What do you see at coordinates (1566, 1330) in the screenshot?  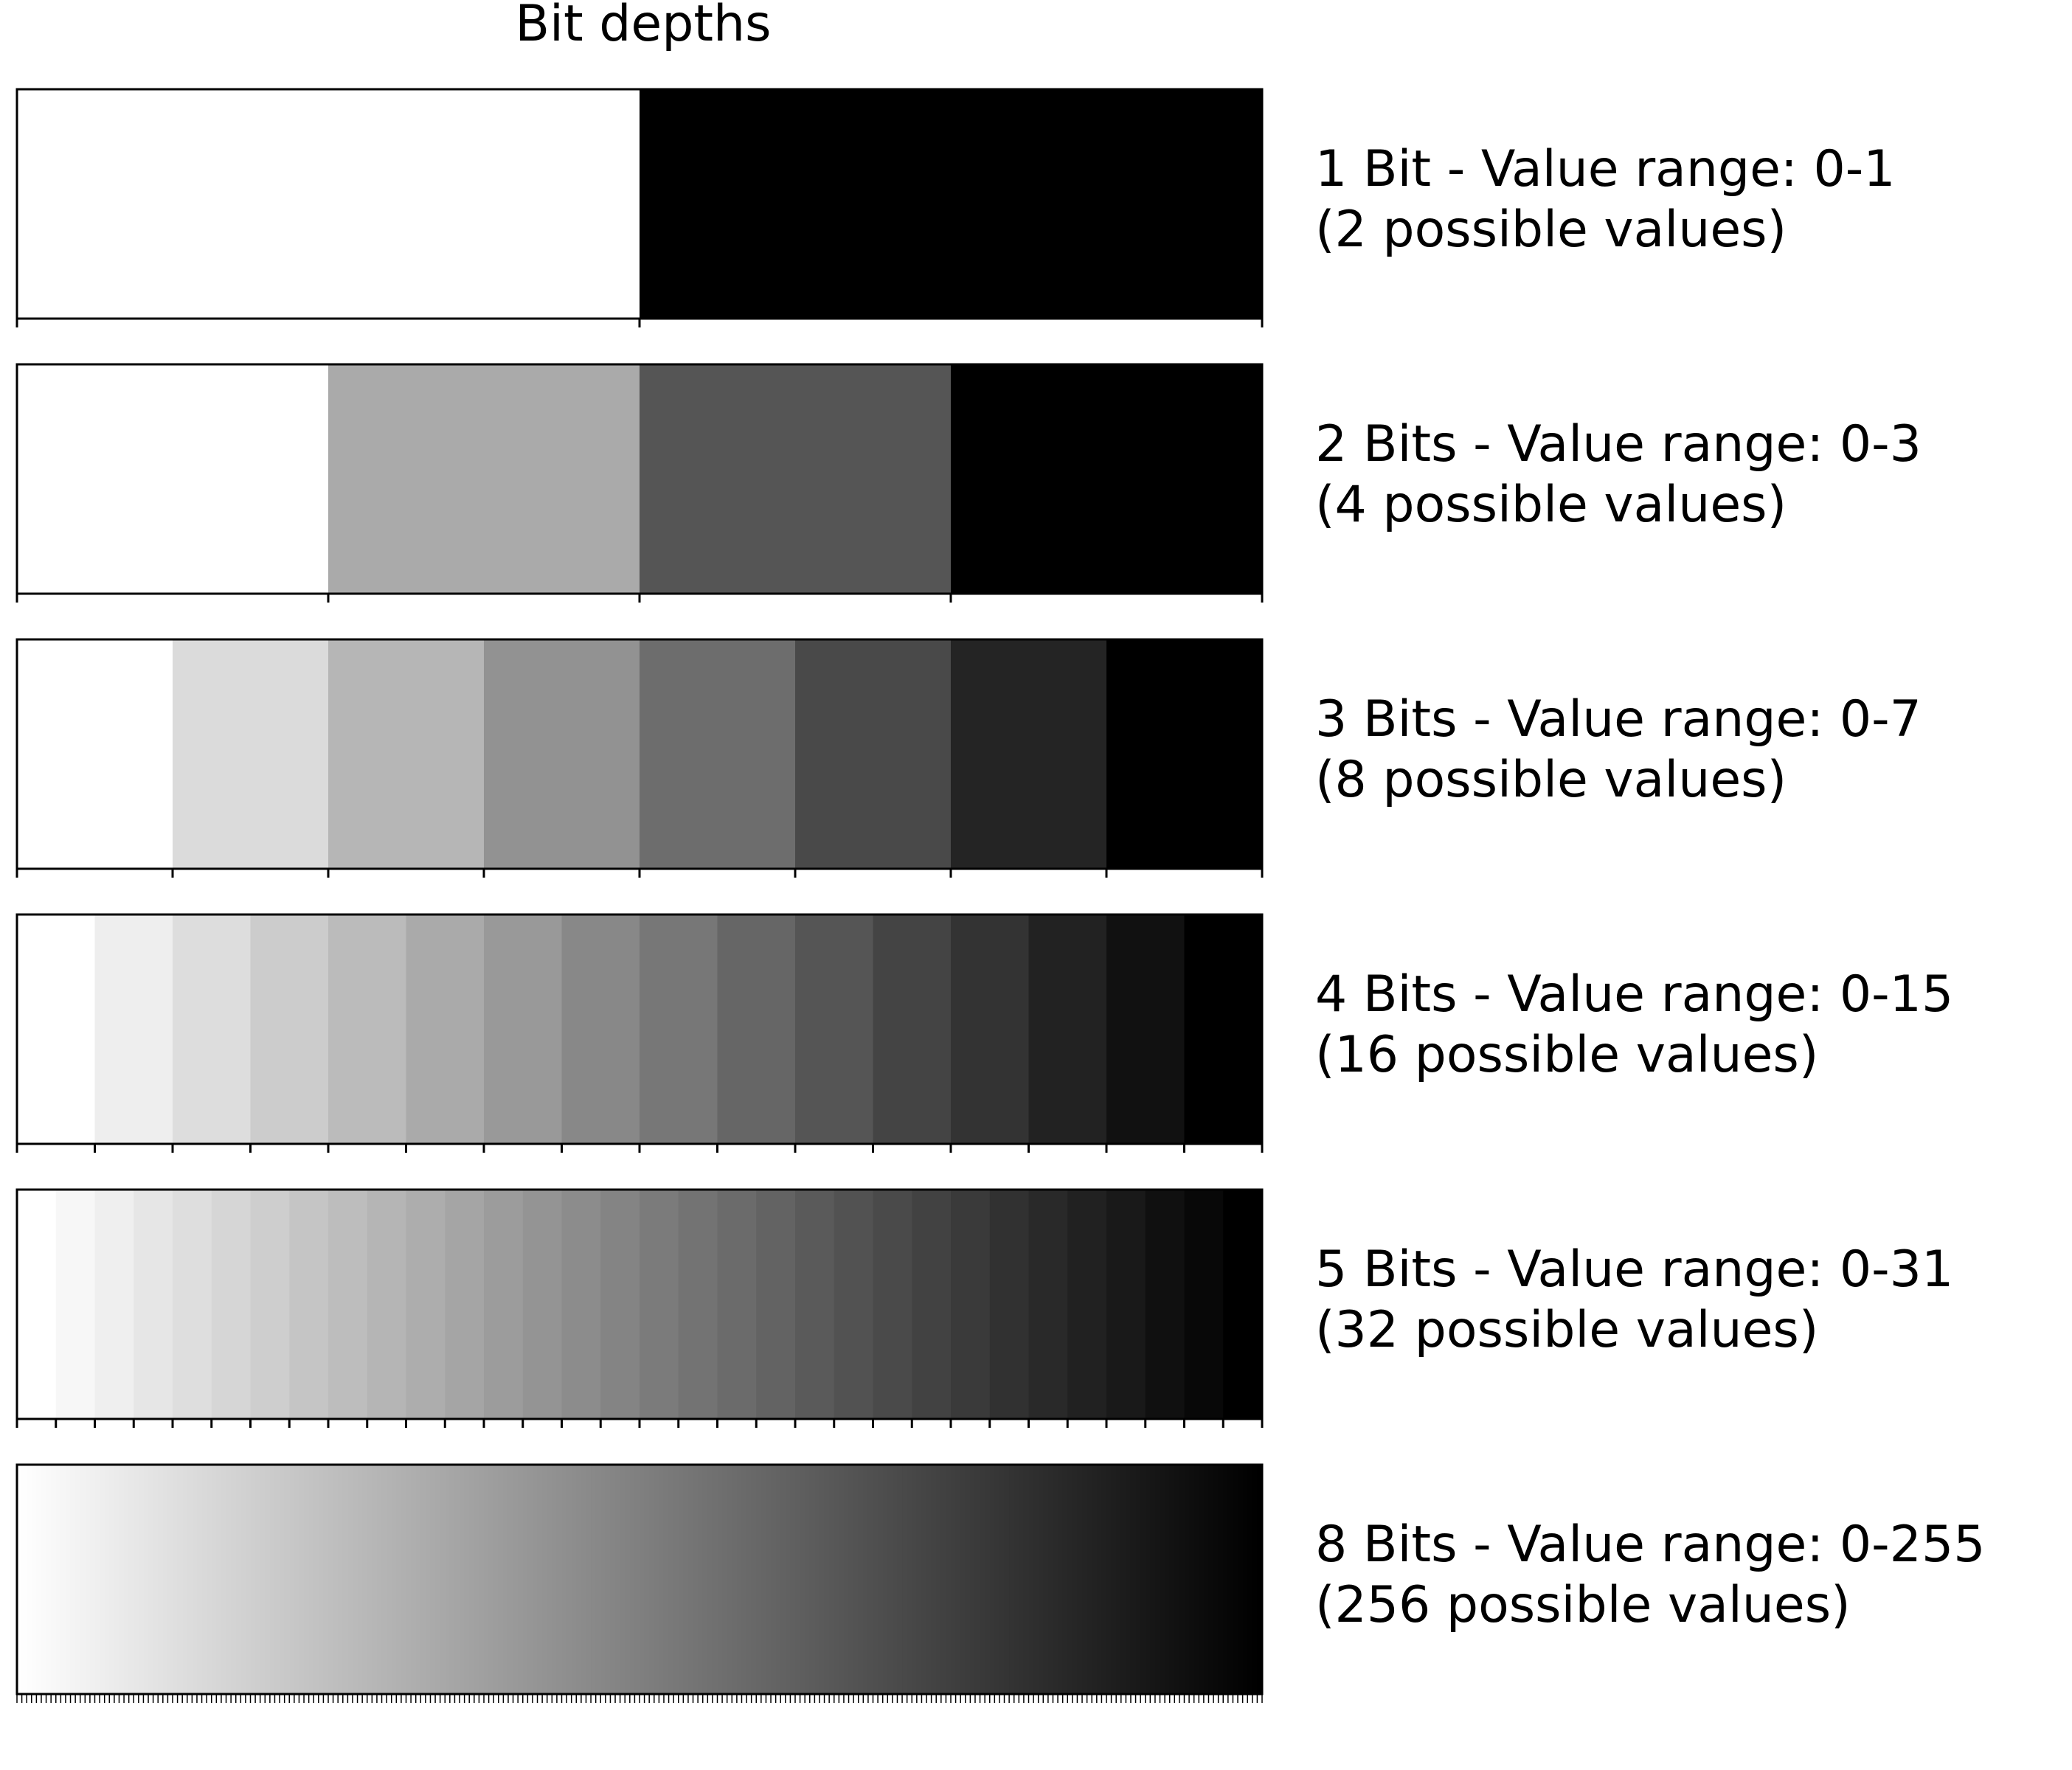 I see `row-label-line2: (32 possible values)` at bounding box center [1566, 1330].